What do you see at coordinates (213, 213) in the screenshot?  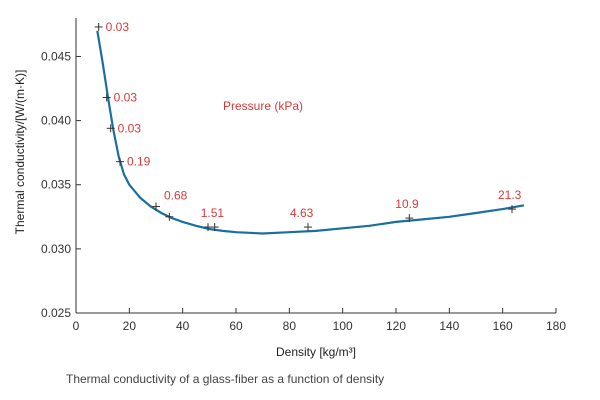 I see `data-label: 1.51` at bounding box center [213, 213].